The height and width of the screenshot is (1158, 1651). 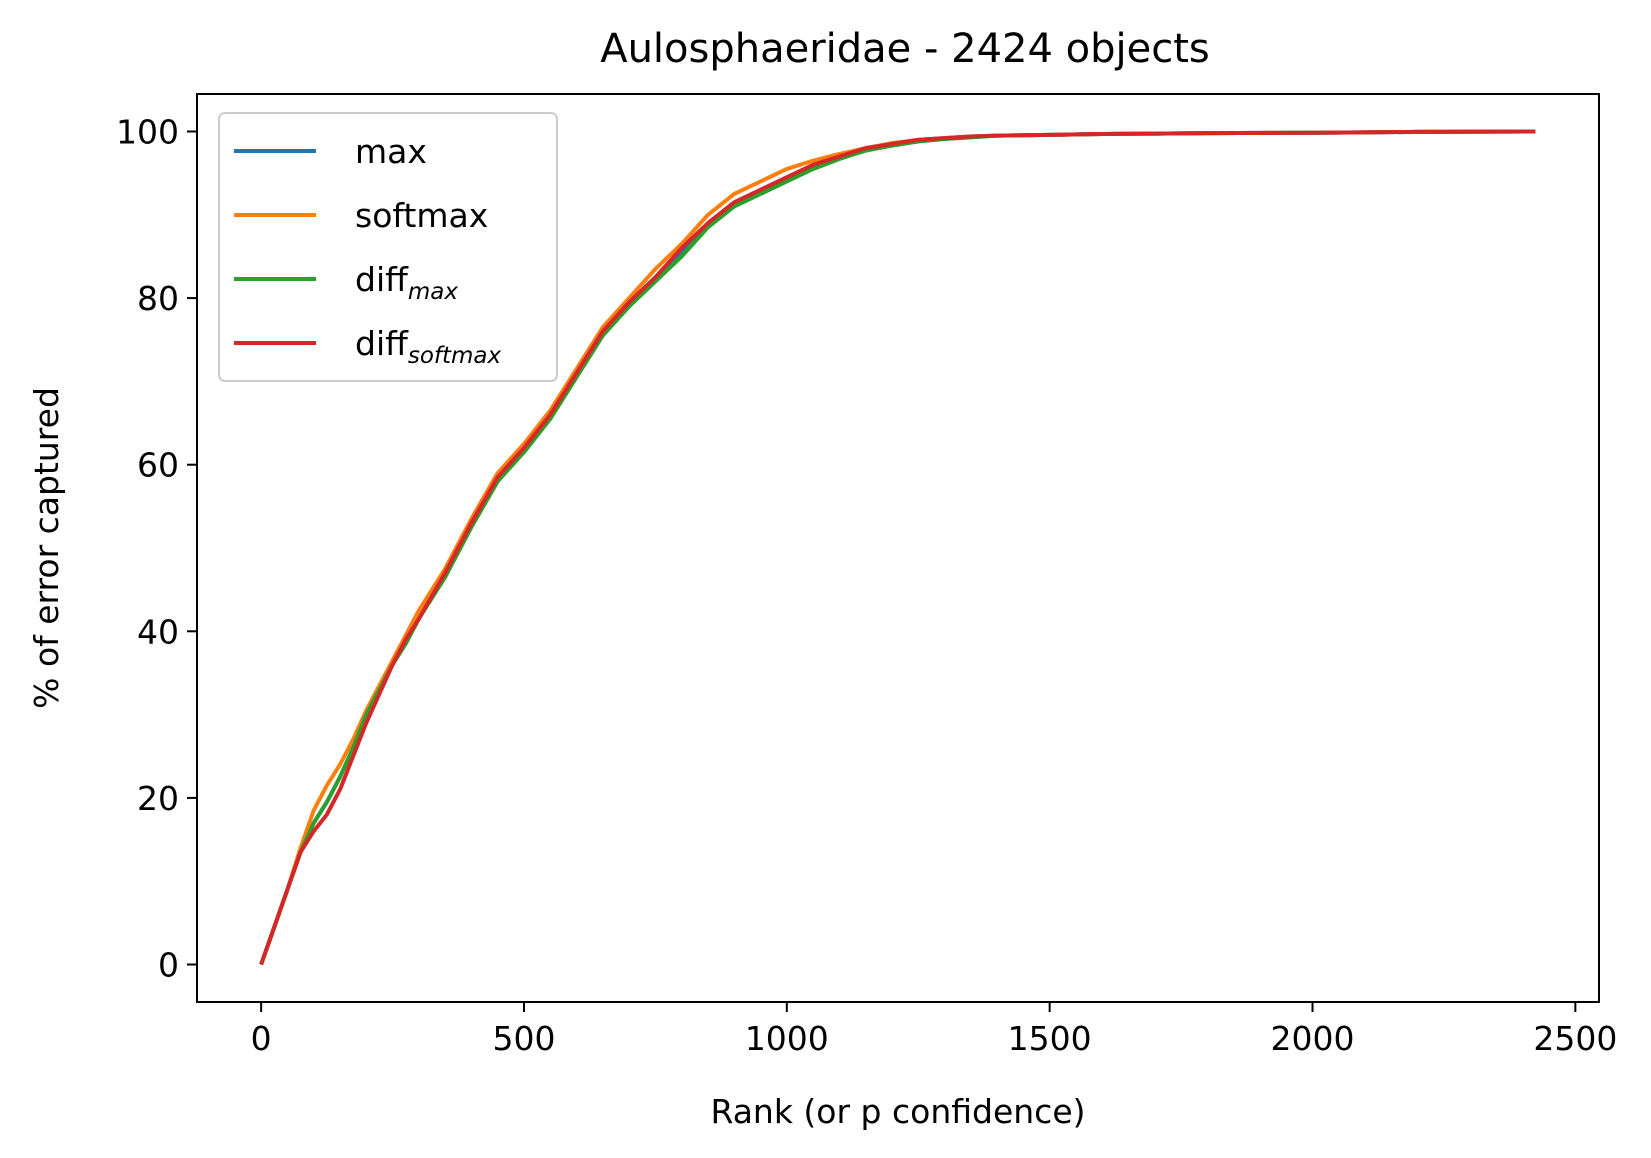 I want to click on y-tick-label: 80, so click(x=158, y=298).